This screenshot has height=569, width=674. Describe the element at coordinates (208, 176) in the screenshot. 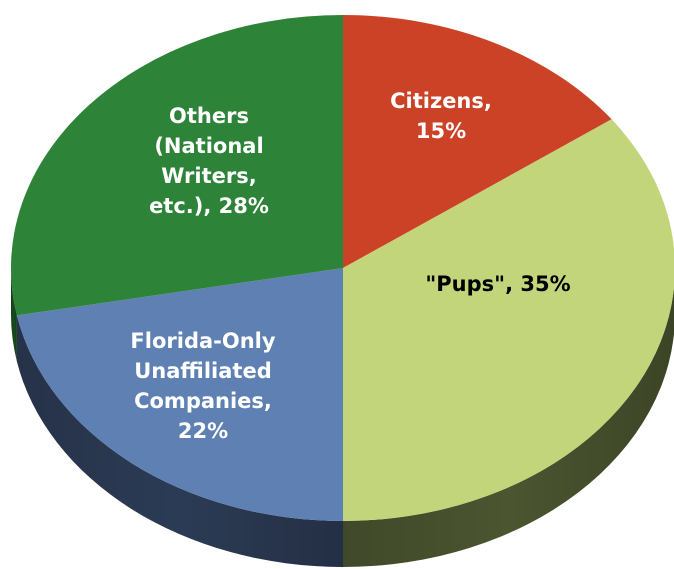

I see `slice-label-line: Writers,` at that location.